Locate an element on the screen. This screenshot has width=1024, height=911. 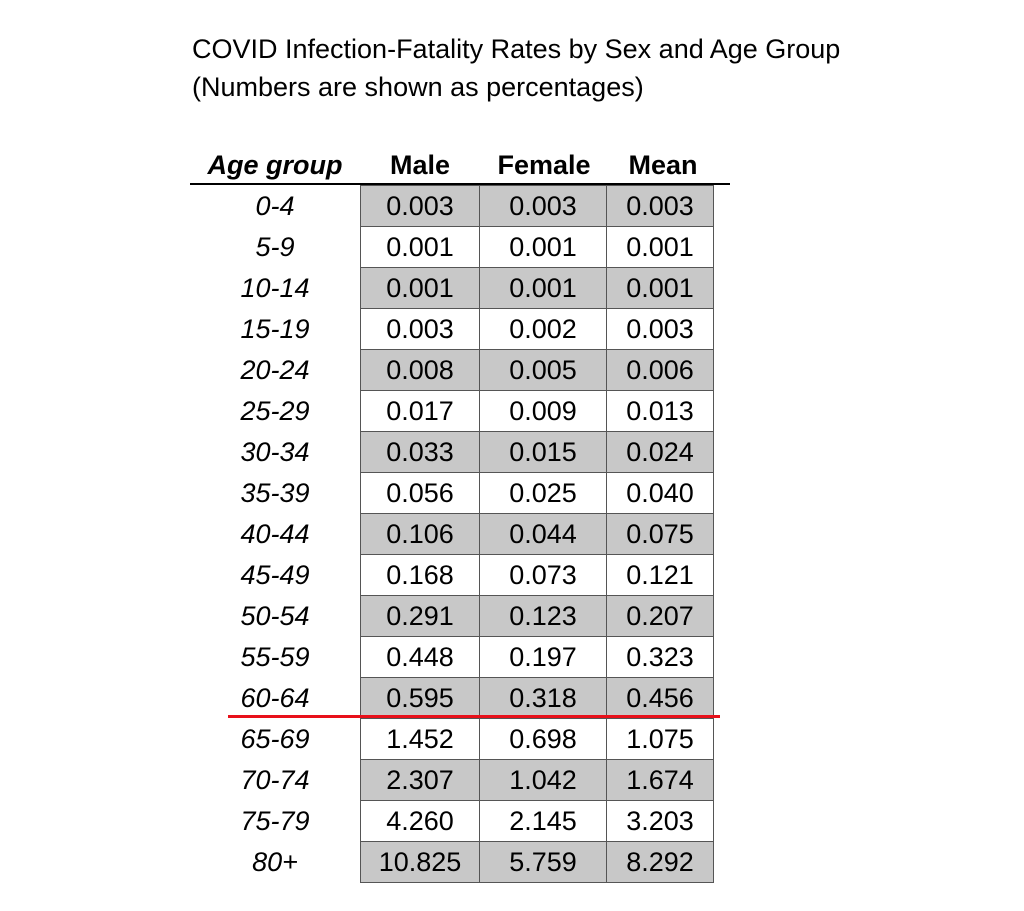
age-group-cell: 55-59 is located at coordinates (275, 657).